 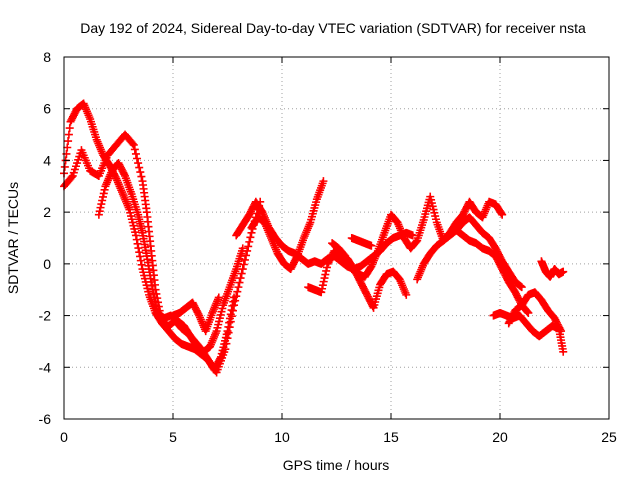 What do you see at coordinates (13, 238) in the screenshot?
I see `y-axis-label: SDTVAR / TECUs` at bounding box center [13, 238].